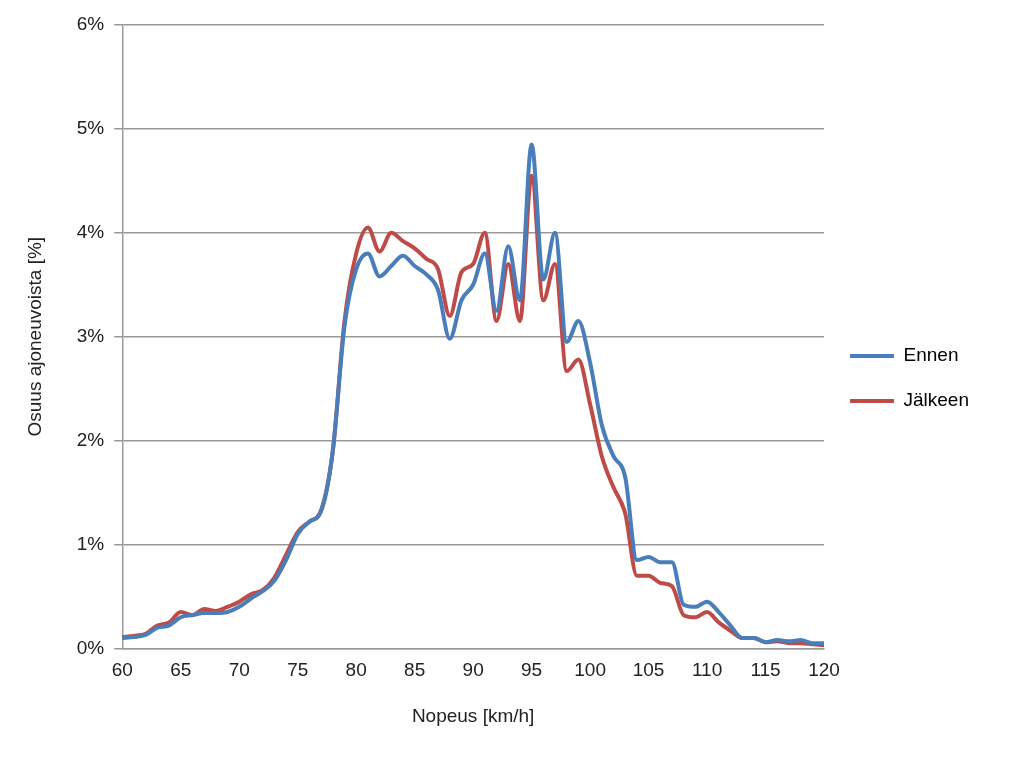 The height and width of the screenshot is (772, 1009). I want to click on x-tick-label: 85, so click(415, 670).